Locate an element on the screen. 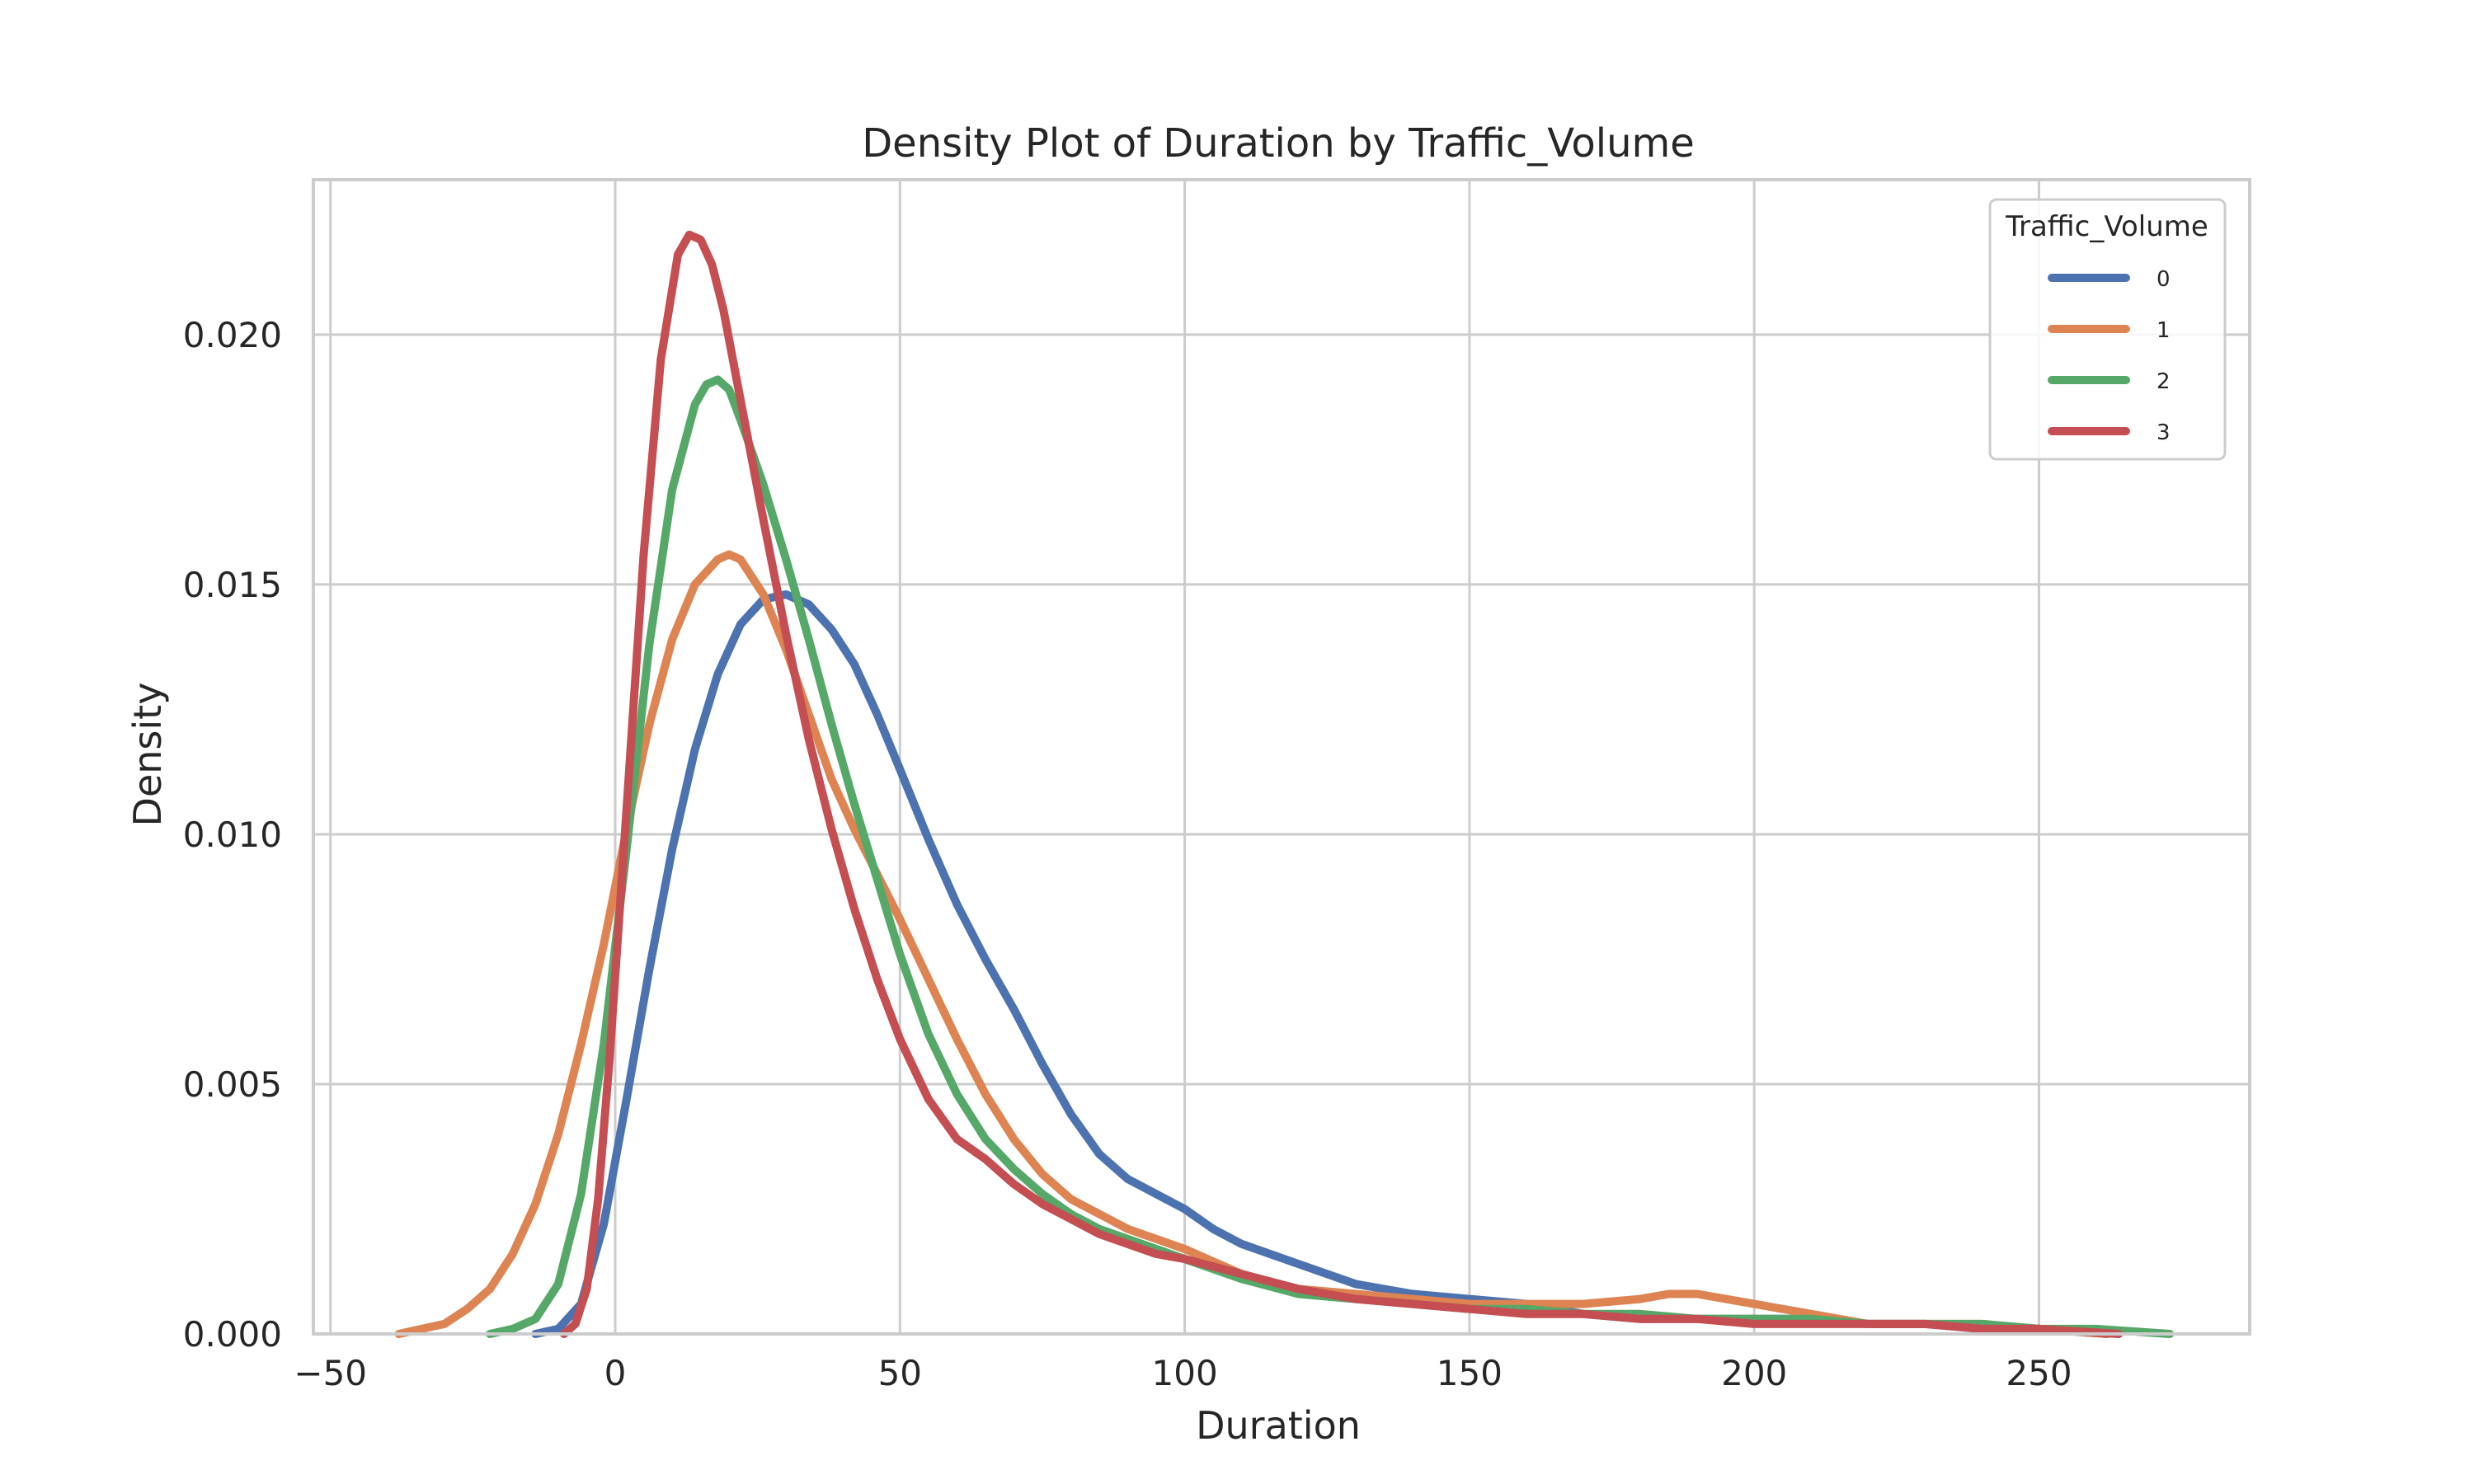 Image resolution: width=2474 pixels, height=1484 pixels. x-tick-label: 250 is located at coordinates (2039, 1373).